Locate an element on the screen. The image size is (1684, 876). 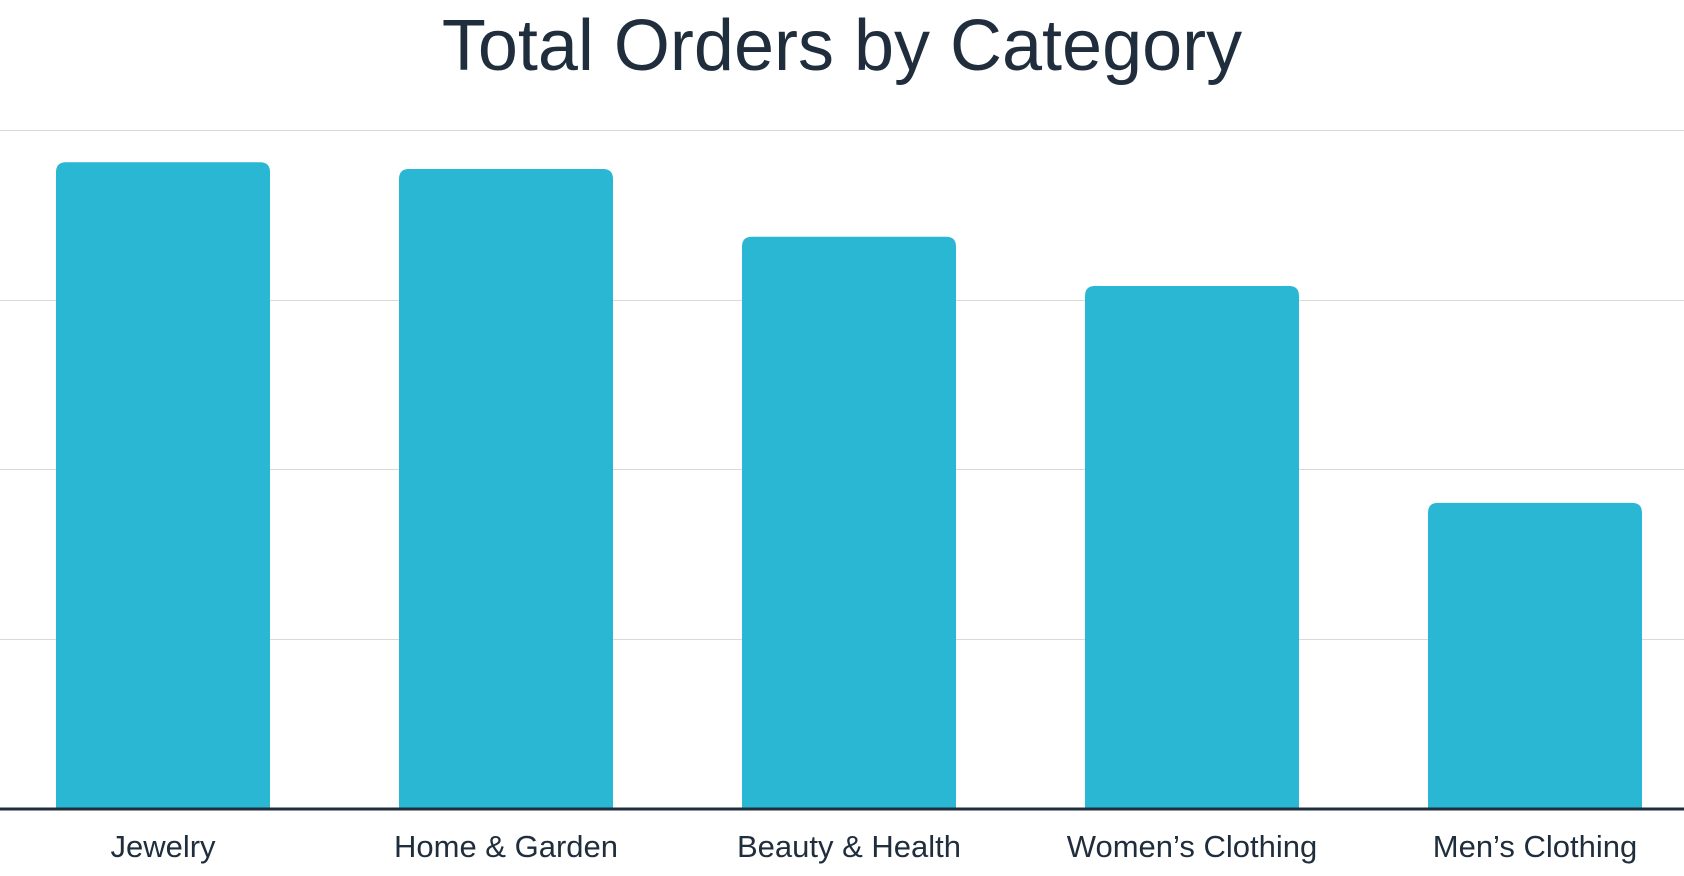
x-tick-label: Home & Garden is located at coordinates (506, 846).